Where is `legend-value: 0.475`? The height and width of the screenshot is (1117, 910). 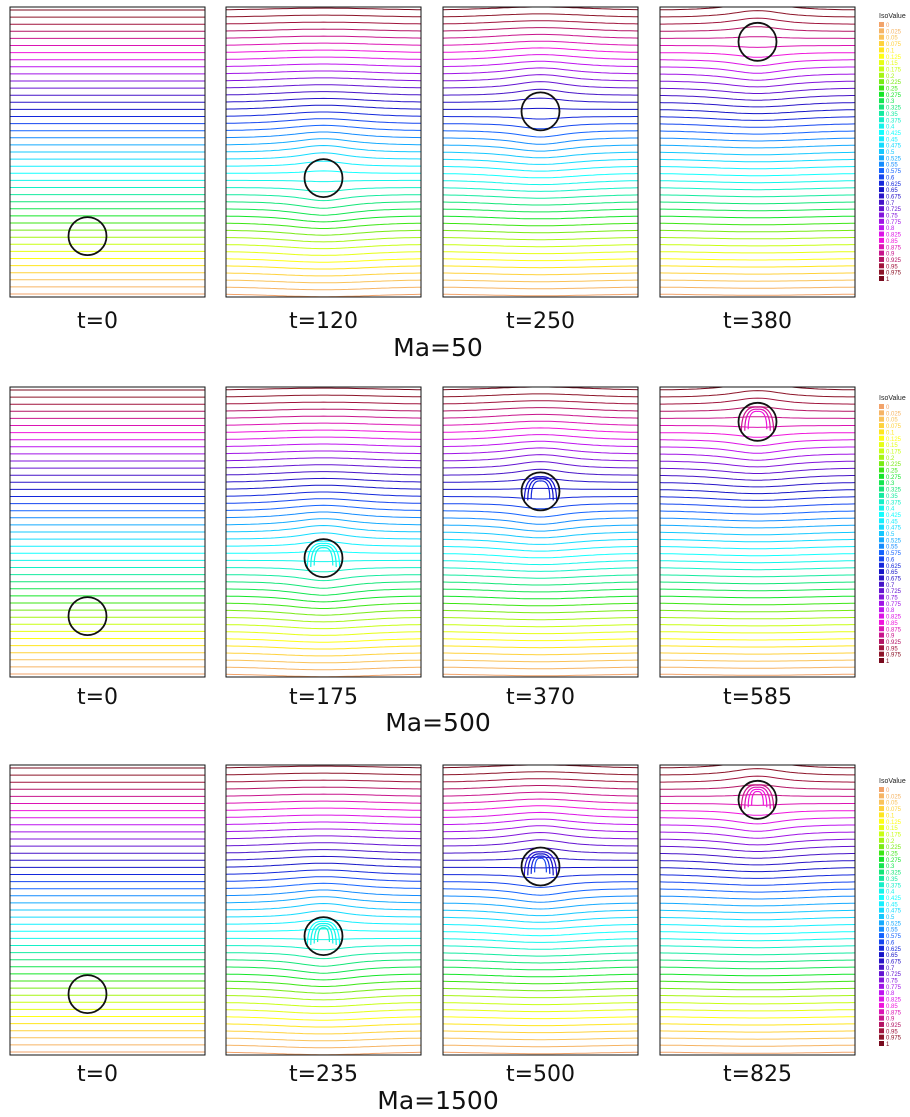
legend-value: 0.475 is located at coordinates (894, 529).